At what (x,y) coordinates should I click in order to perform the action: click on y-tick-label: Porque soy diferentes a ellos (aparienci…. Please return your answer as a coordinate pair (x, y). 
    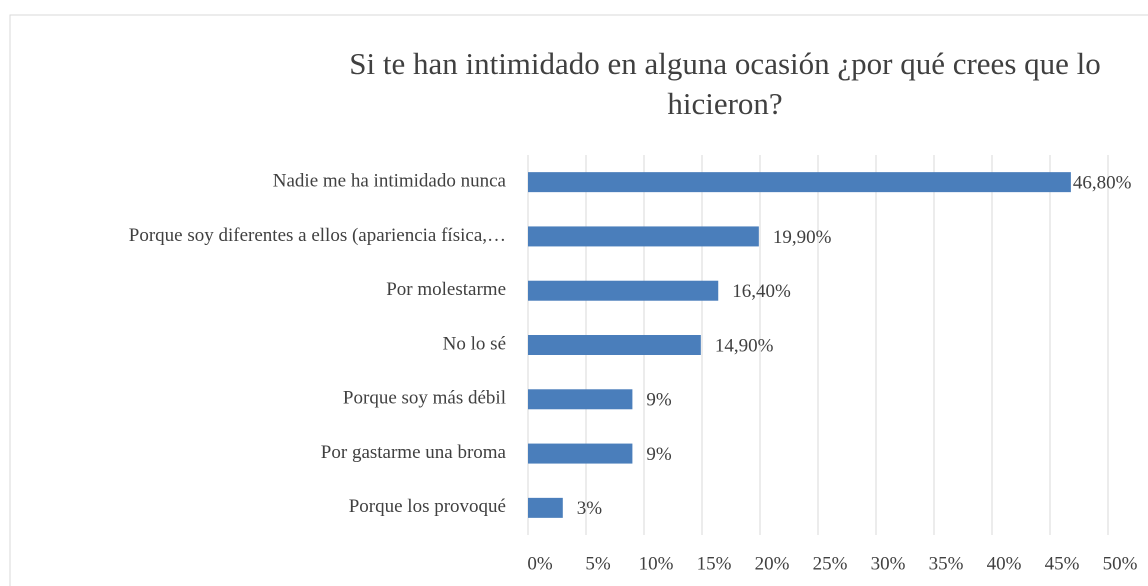
    Looking at the image, I should click on (317, 235).